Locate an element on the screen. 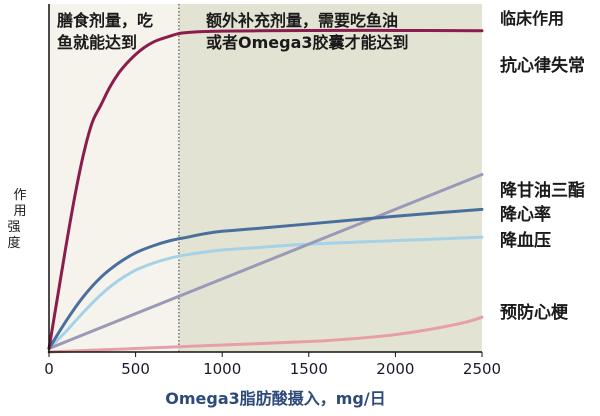  x-tick-label: 500 is located at coordinates (135, 369).